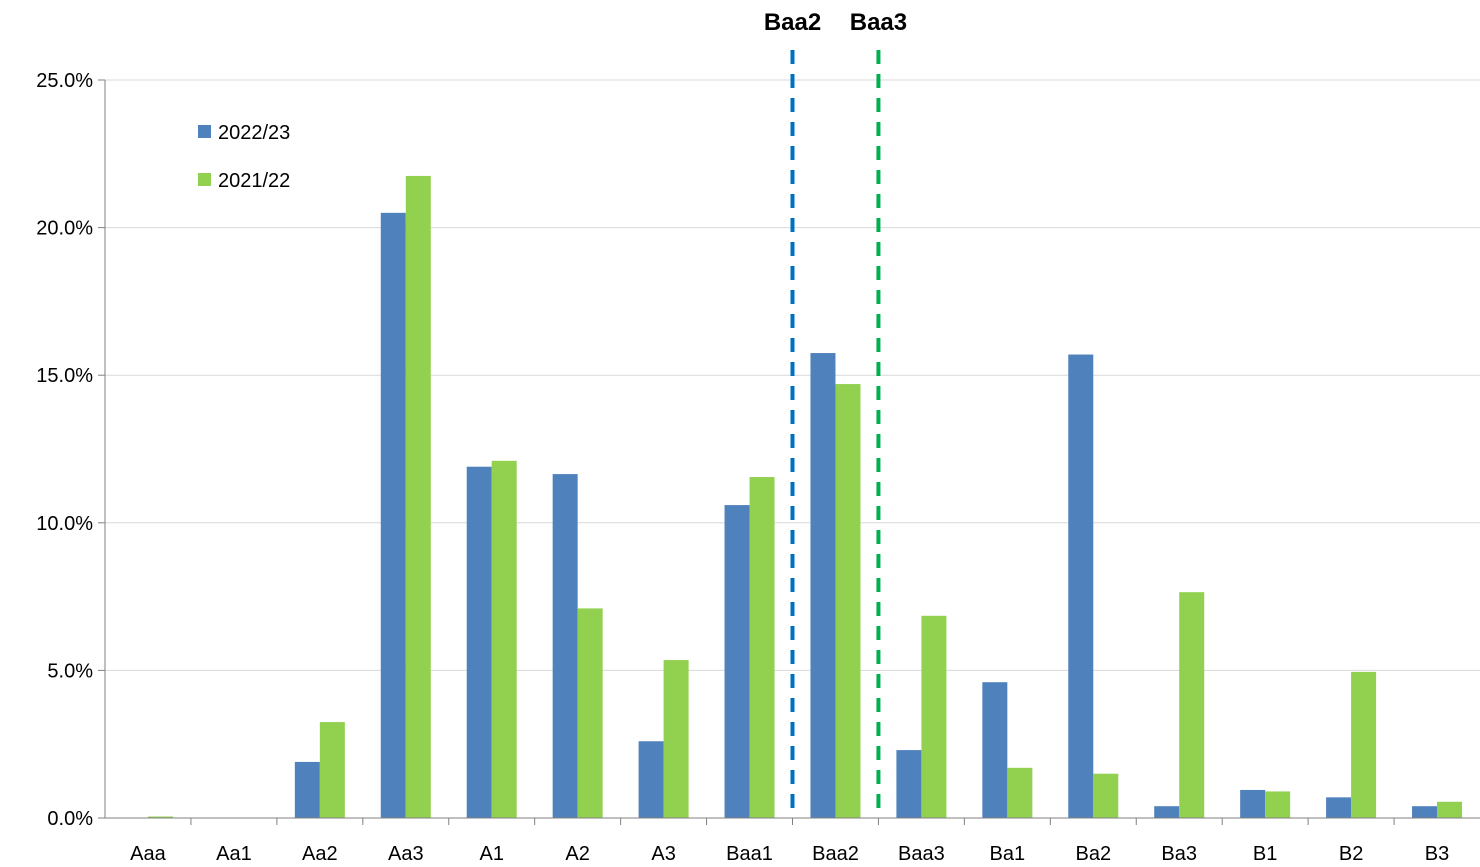  Describe the element at coordinates (848, 601) in the screenshot. I see `bar-2021-22-baa2` at that location.